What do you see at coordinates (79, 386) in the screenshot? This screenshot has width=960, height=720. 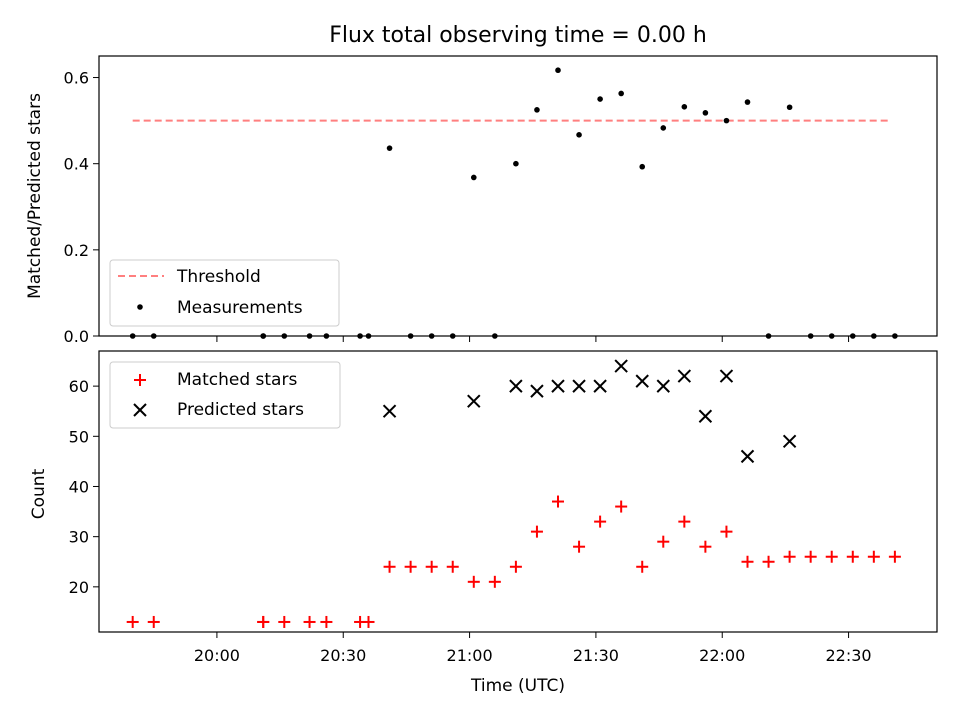 I see `bottom-y-tick-label: 60` at bounding box center [79, 386].